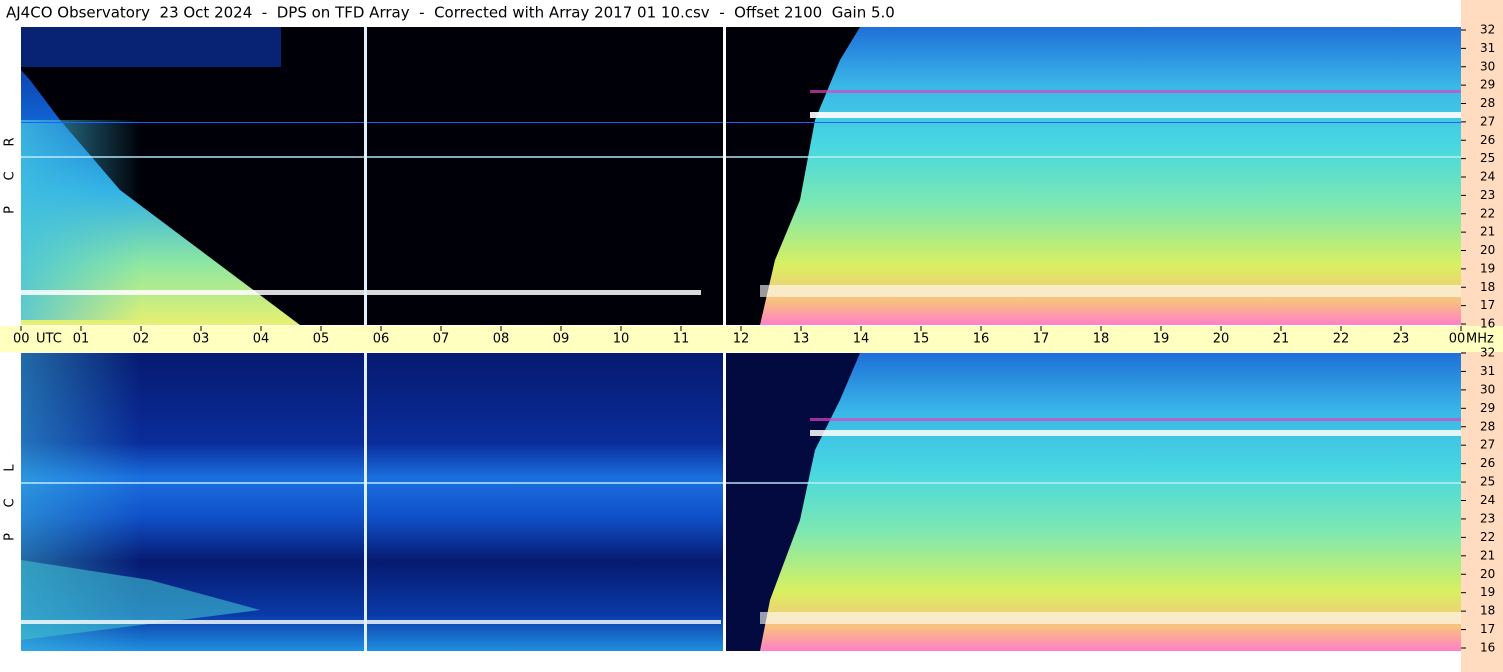 The width and height of the screenshot is (1503, 672). I want to click on time-label: 04, so click(261, 339).